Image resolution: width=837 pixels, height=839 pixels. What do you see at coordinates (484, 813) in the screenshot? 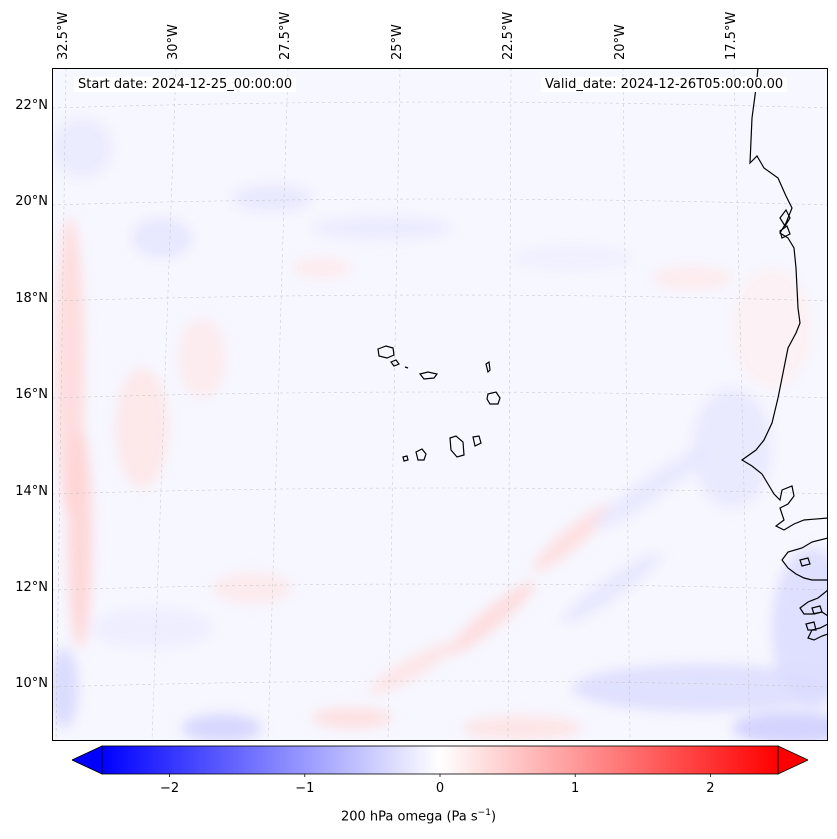
I see `colorbar-label-exponent: −1` at bounding box center [484, 813].